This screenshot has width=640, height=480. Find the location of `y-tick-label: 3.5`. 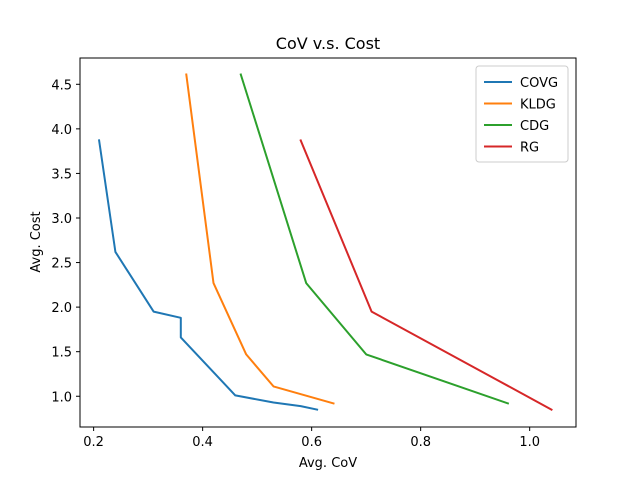

y-tick-label: 3.5 is located at coordinates (61, 174).